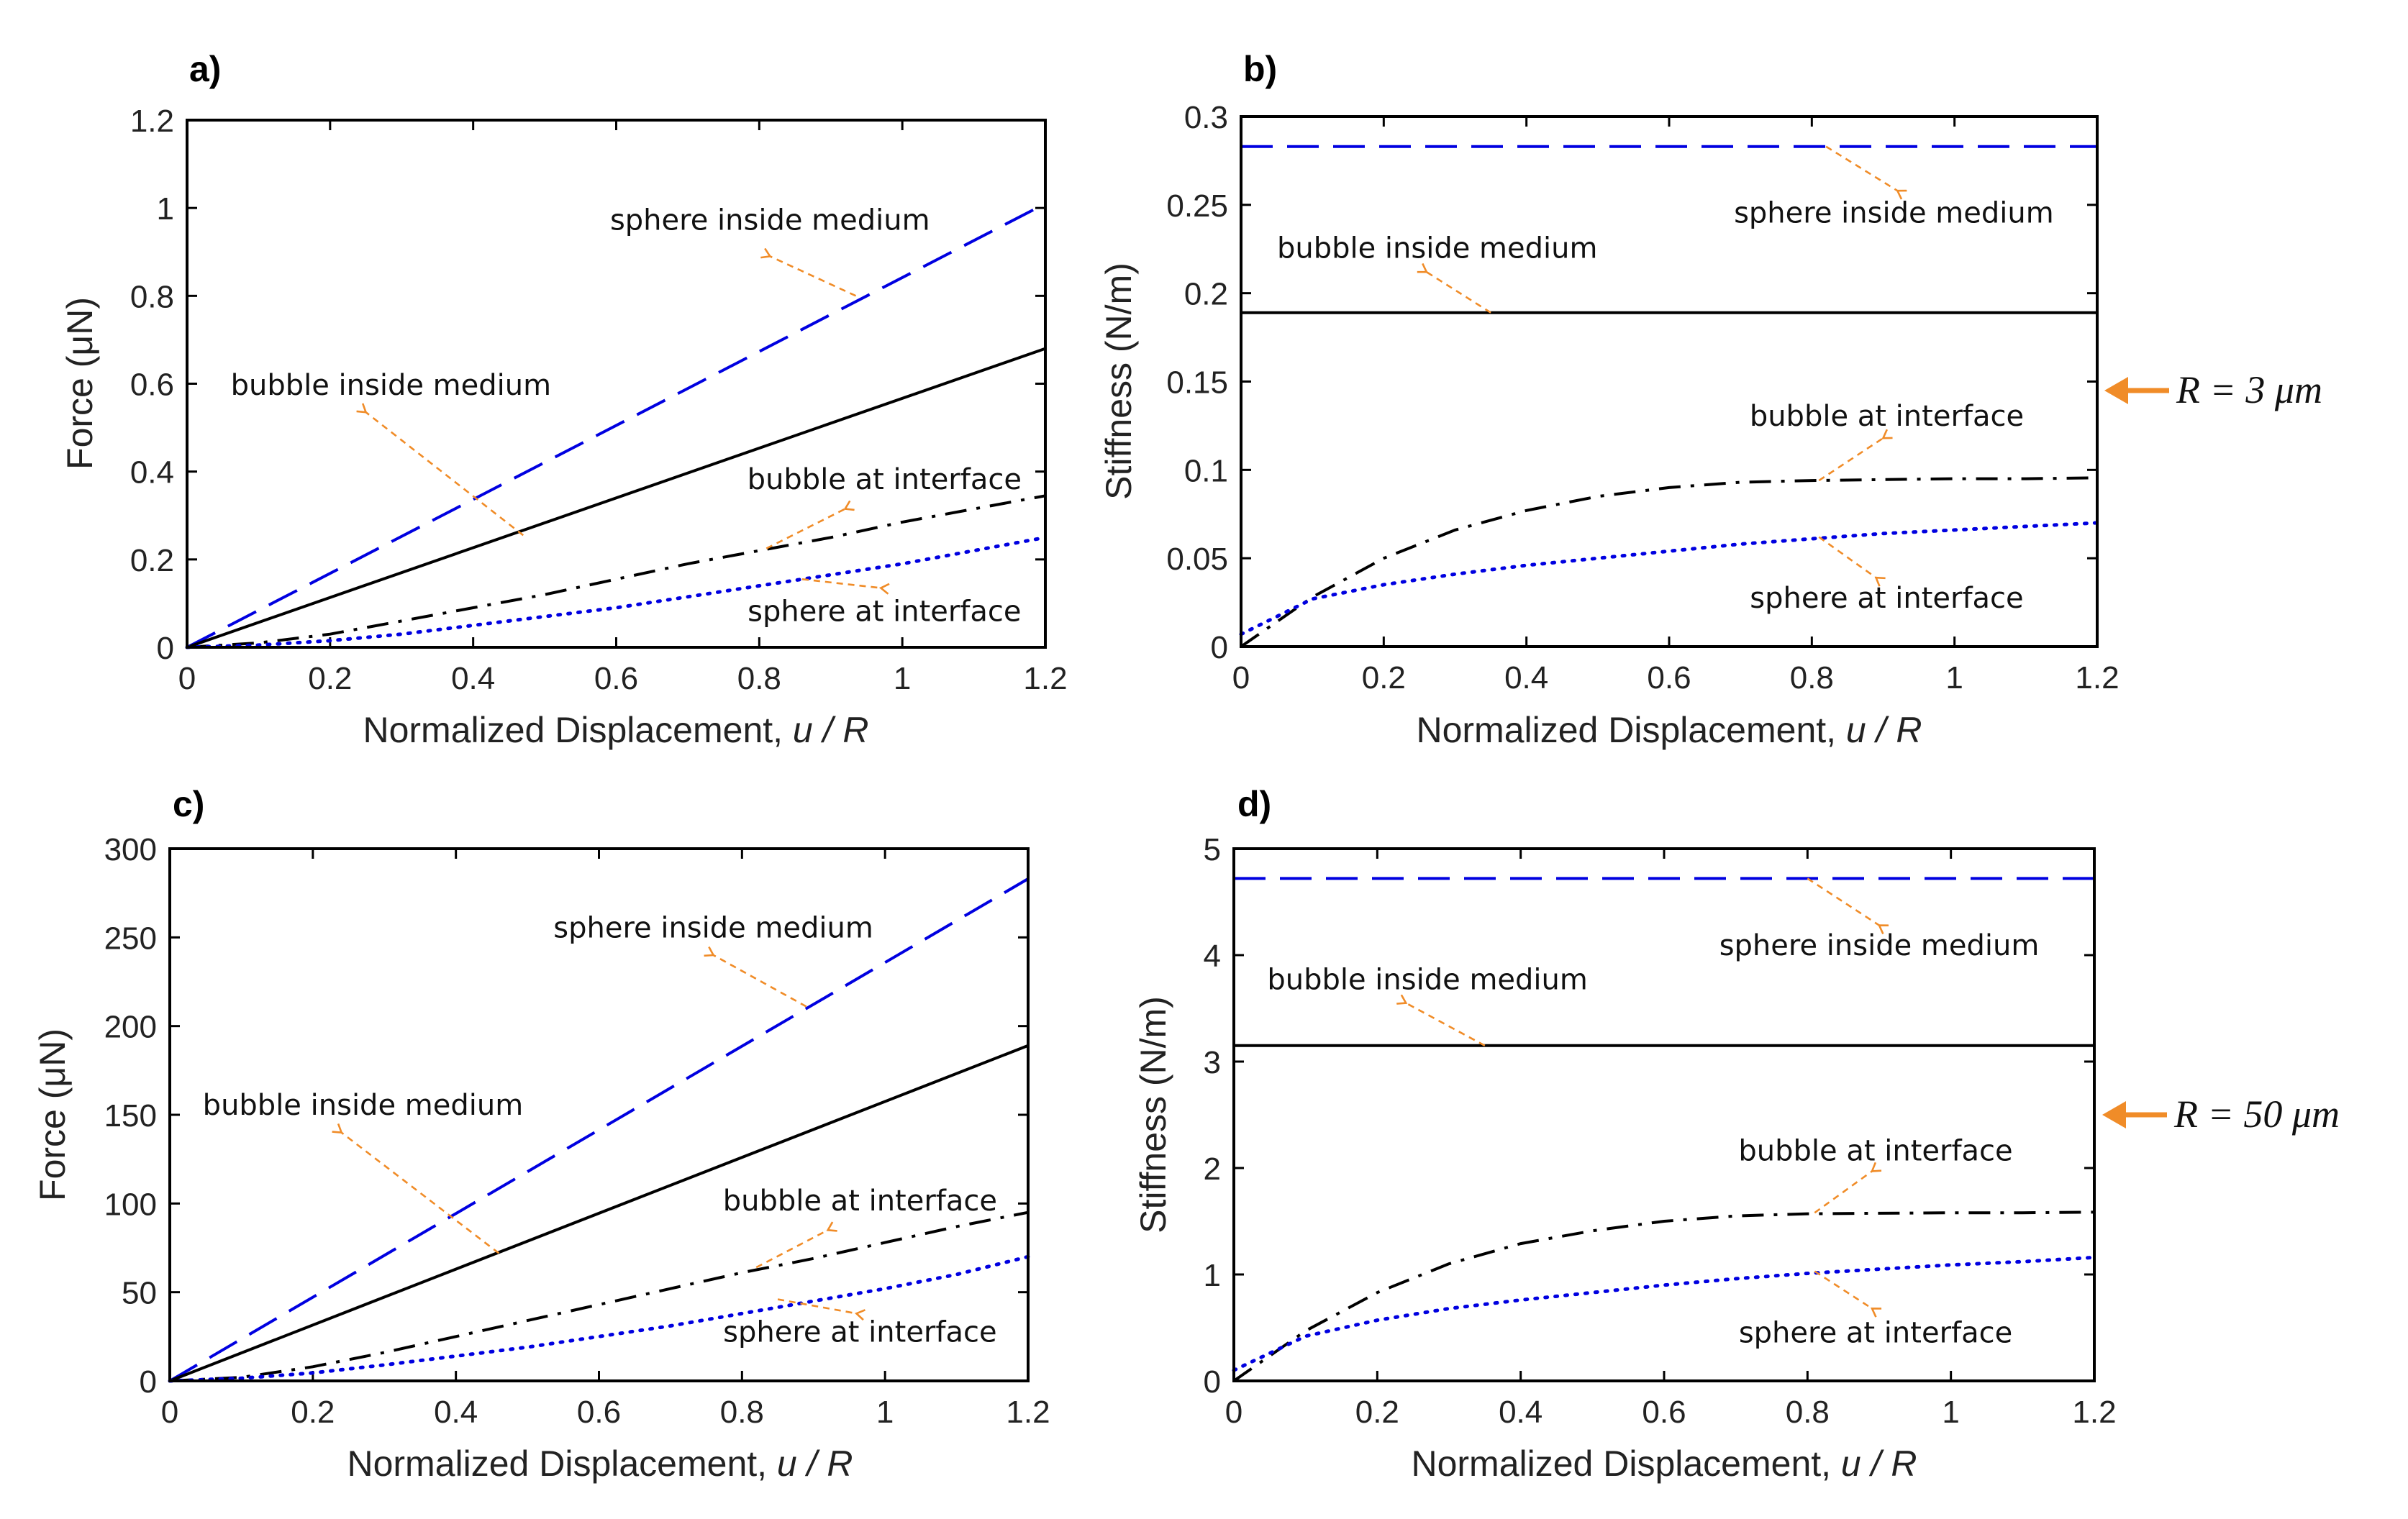 The width and height of the screenshot is (2408, 1519). Describe the element at coordinates (1206, 117) in the screenshot. I see `y-tick-label: 0.3` at that location.